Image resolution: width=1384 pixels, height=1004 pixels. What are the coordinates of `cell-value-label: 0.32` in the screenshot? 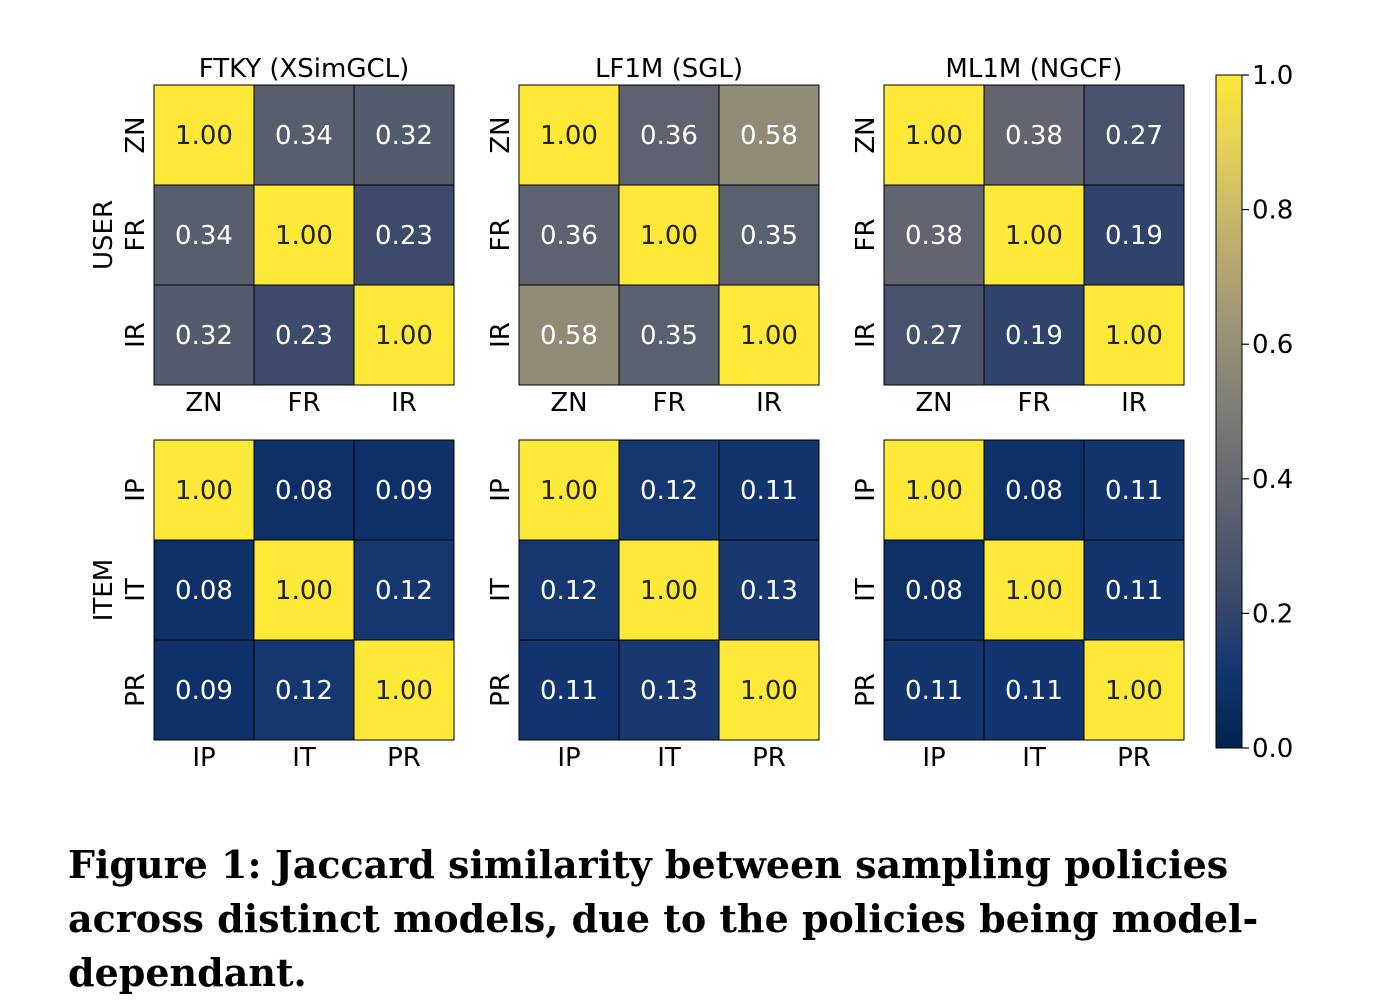 It's located at (204, 336).